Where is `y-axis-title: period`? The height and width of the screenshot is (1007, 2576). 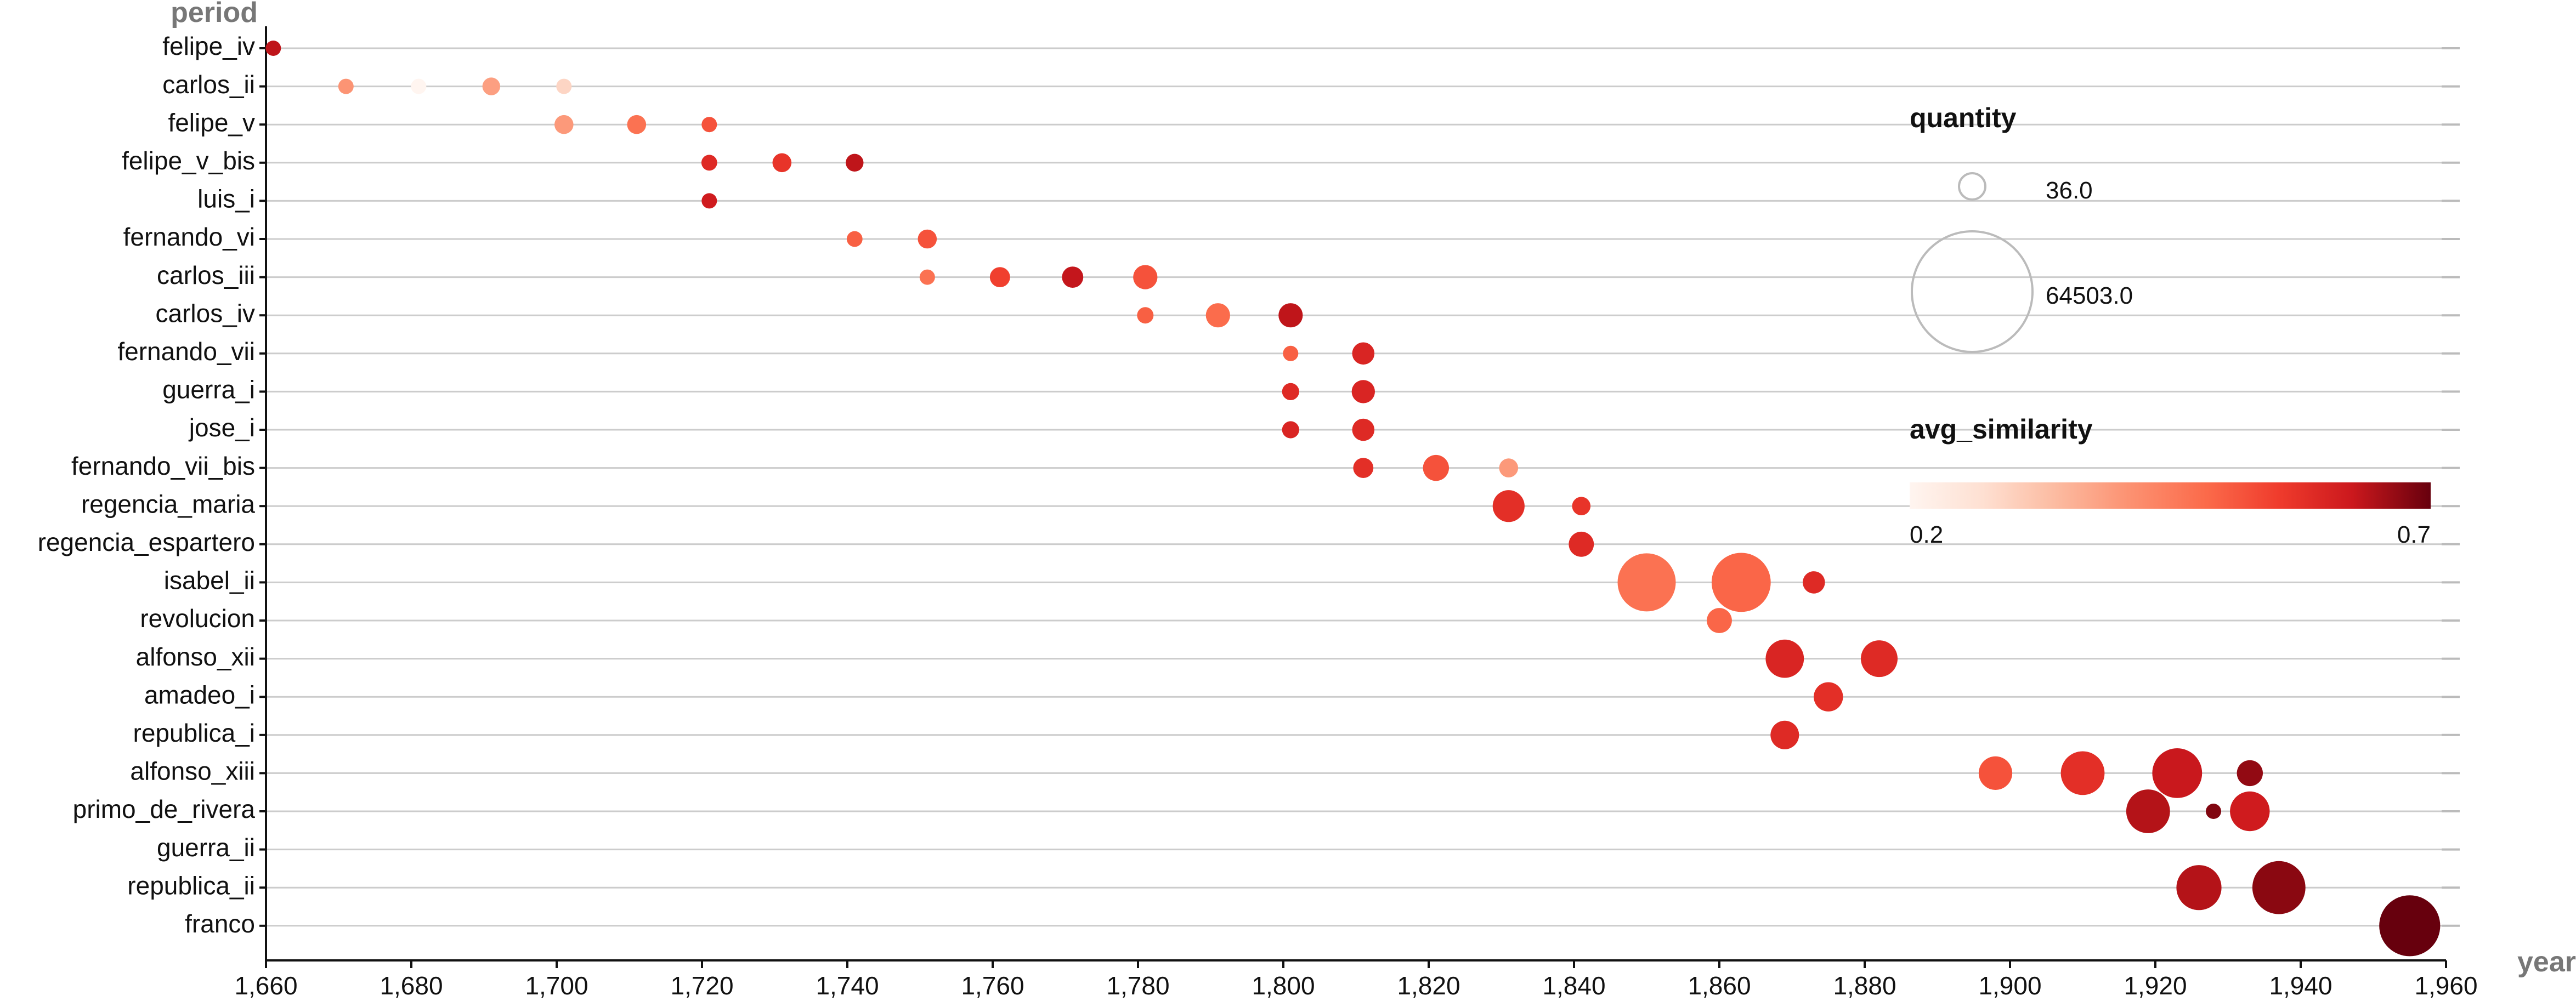
y-axis-title: period is located at coordinates (214, 14).